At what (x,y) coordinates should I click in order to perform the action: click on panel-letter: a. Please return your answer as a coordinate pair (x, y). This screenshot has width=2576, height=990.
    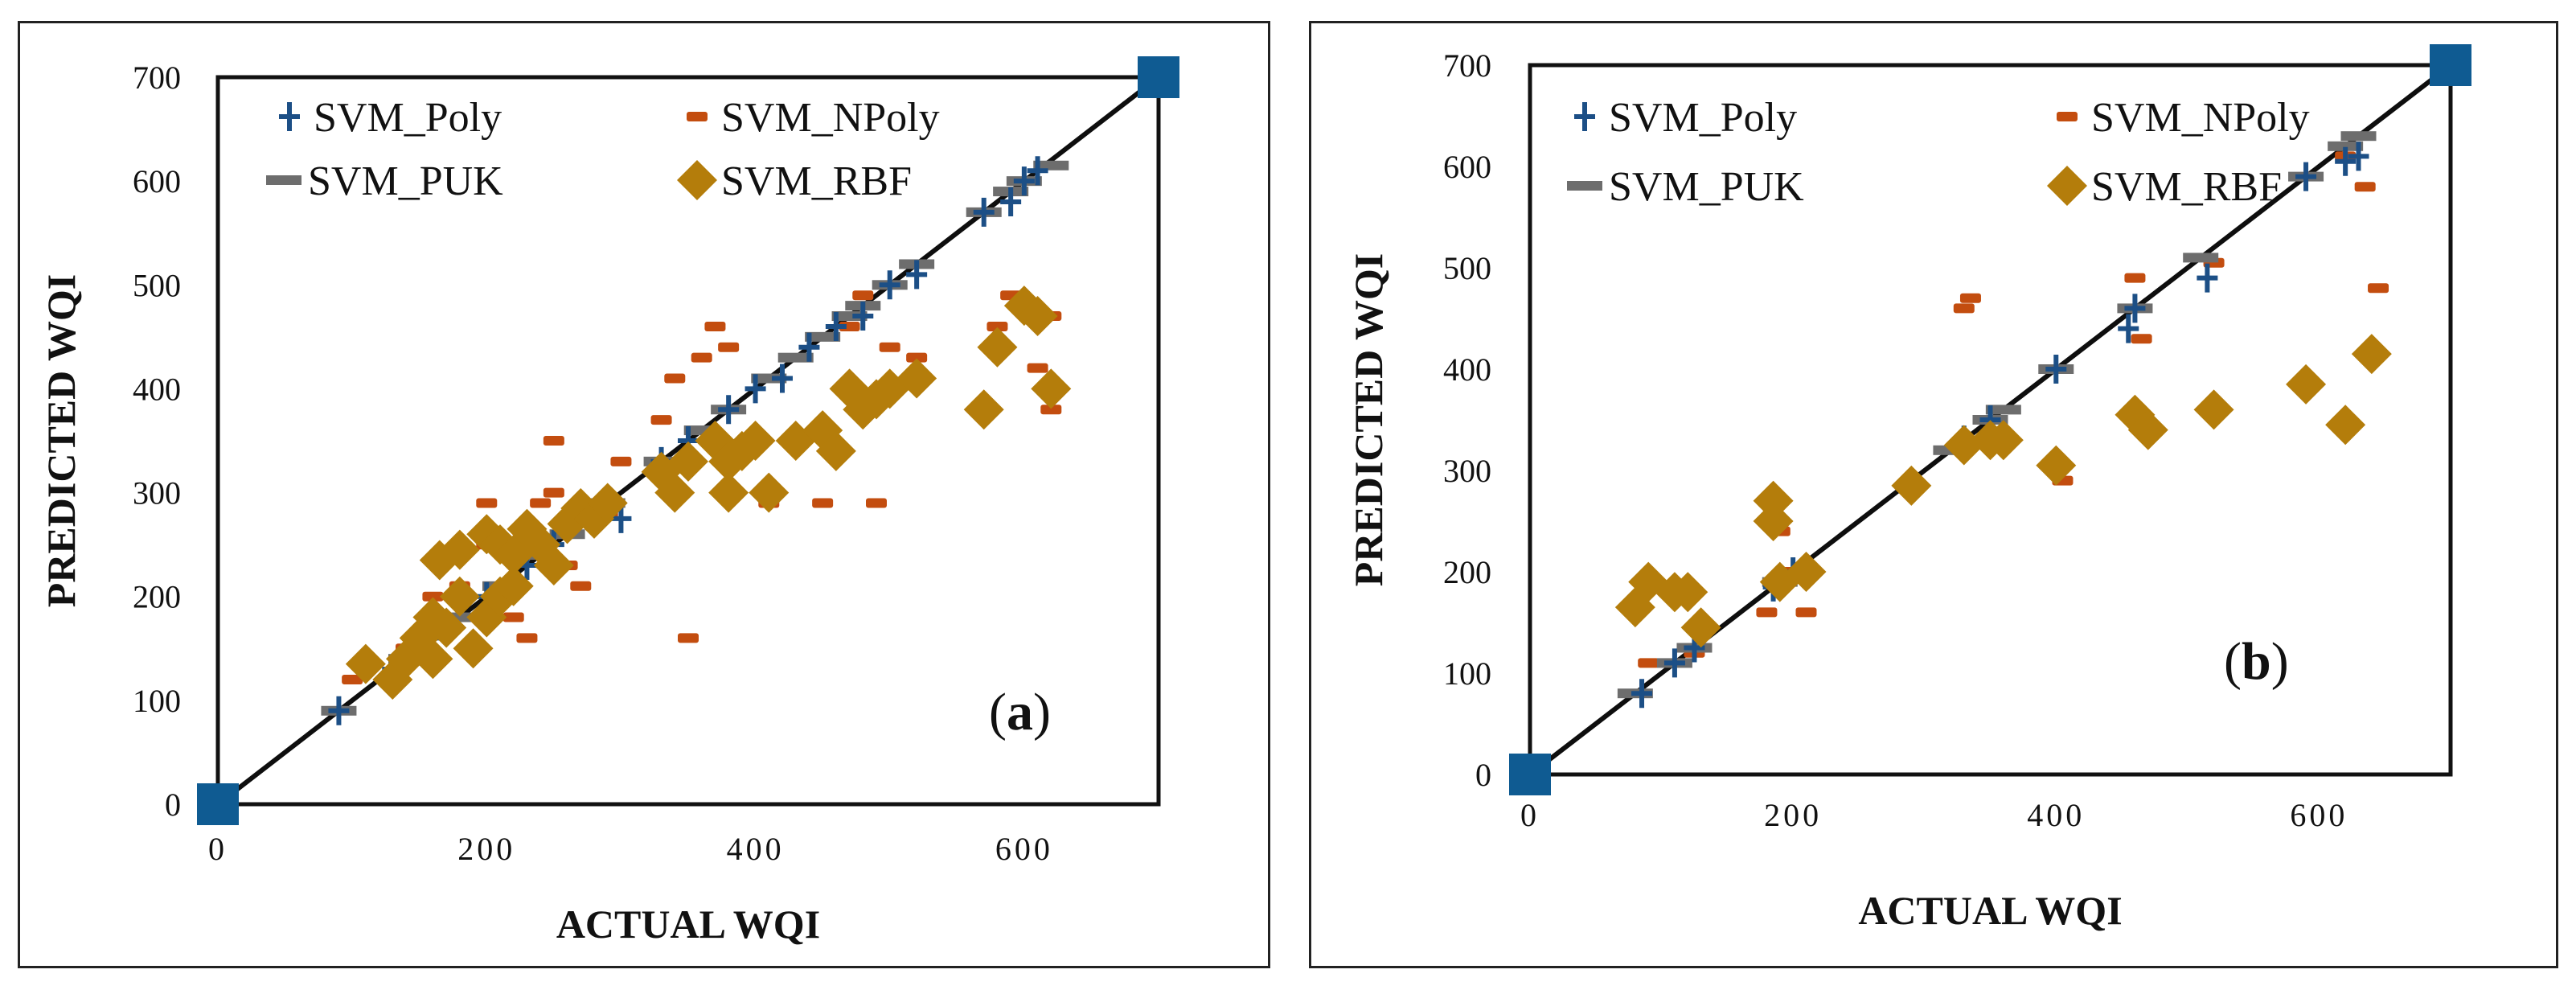
    Looking at the image, I should click on (1020, 712).